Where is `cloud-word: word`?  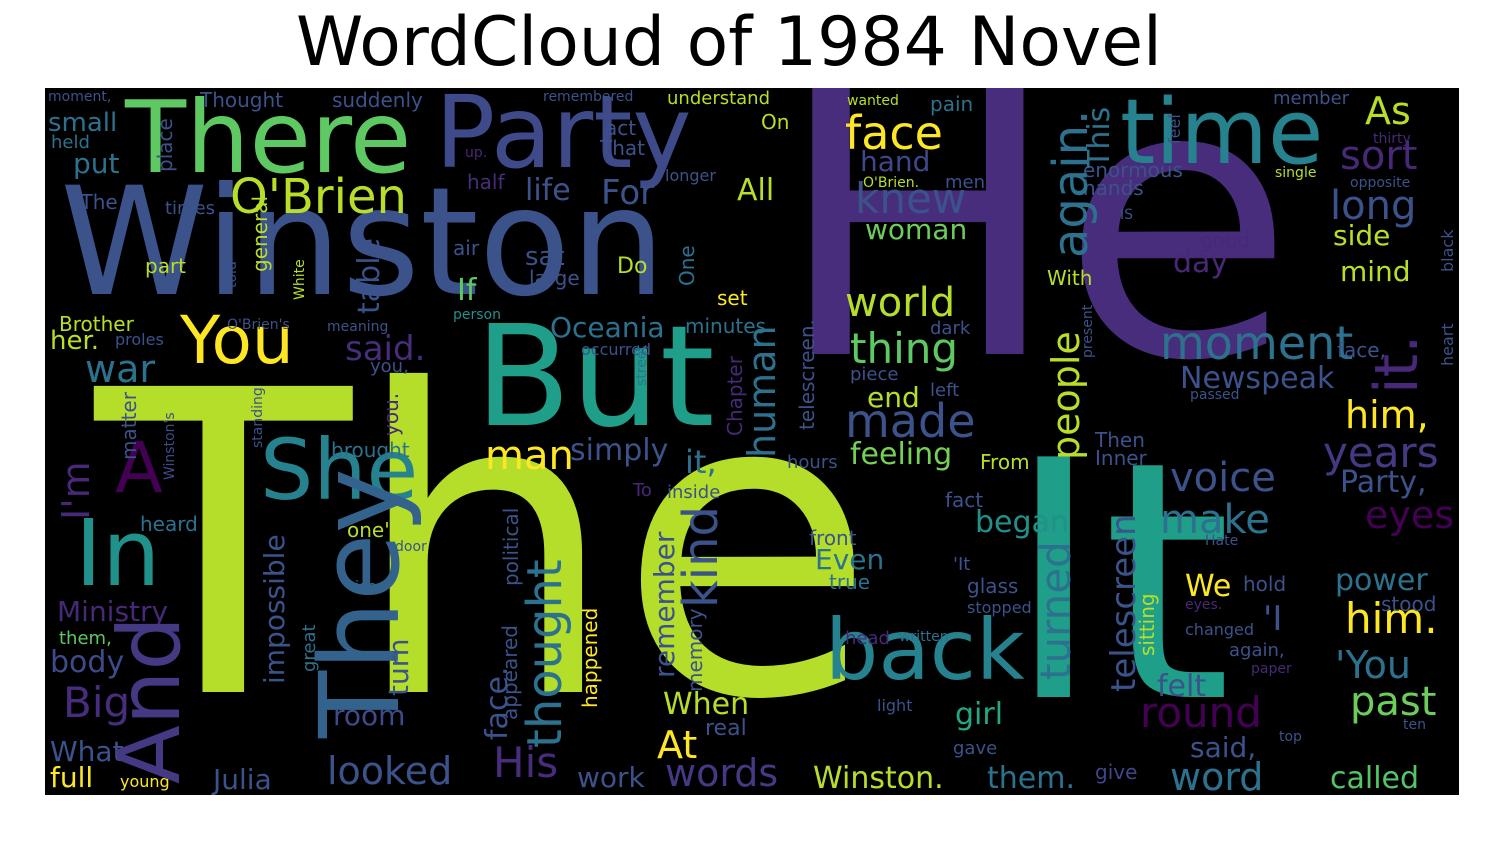 cloud-word: word is located at coordinates (1217, 775).